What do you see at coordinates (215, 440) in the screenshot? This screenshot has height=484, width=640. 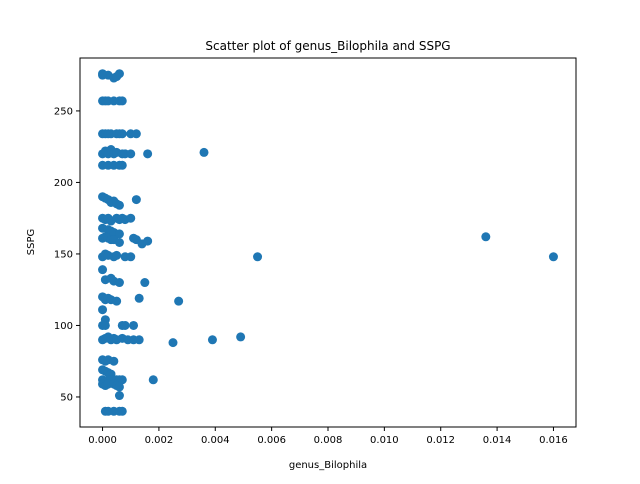 I see `x-tick-label: 0.004` at bounding box center [215, 440].